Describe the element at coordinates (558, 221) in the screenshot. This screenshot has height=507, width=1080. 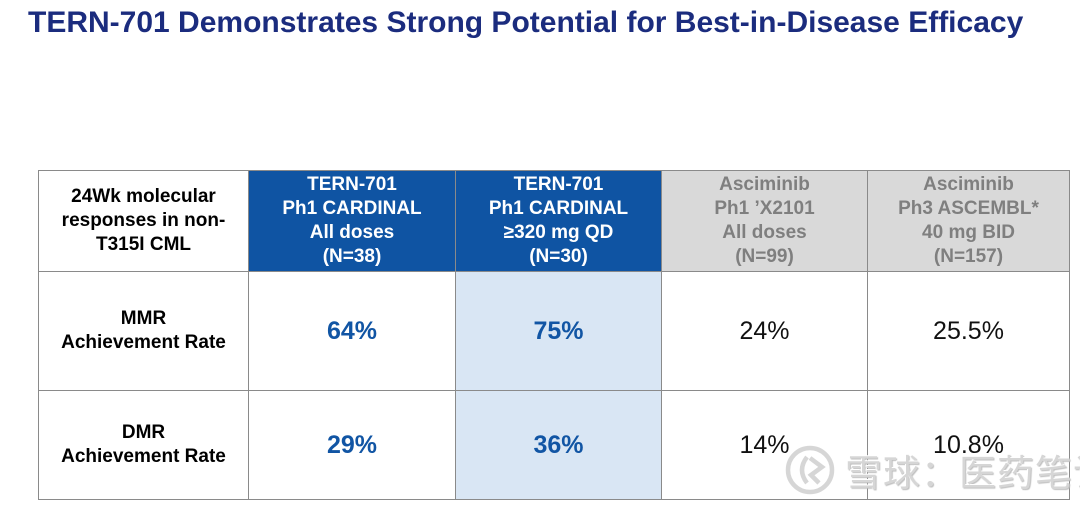
I see `column-header-tern701-320mg-qd: TERN-701 Ph1 CARDINAL ≥320 mg QD (N=30)` at that location.